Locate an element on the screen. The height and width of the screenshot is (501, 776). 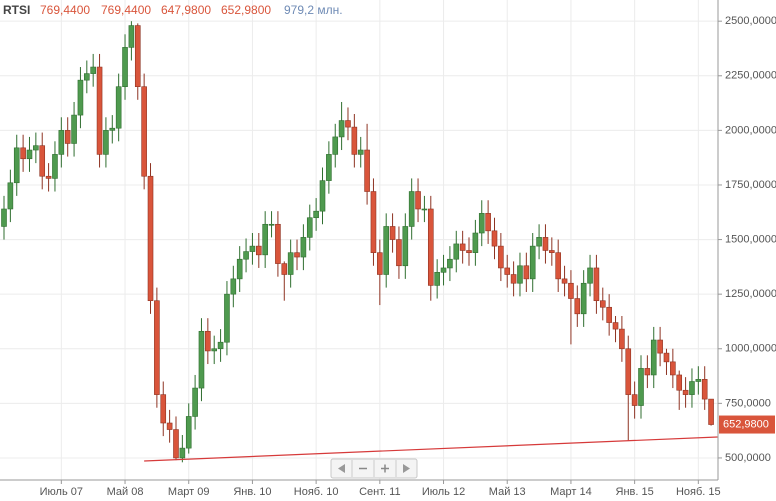
x-tick-label: Май 13 is located at coordinates (507, 492).